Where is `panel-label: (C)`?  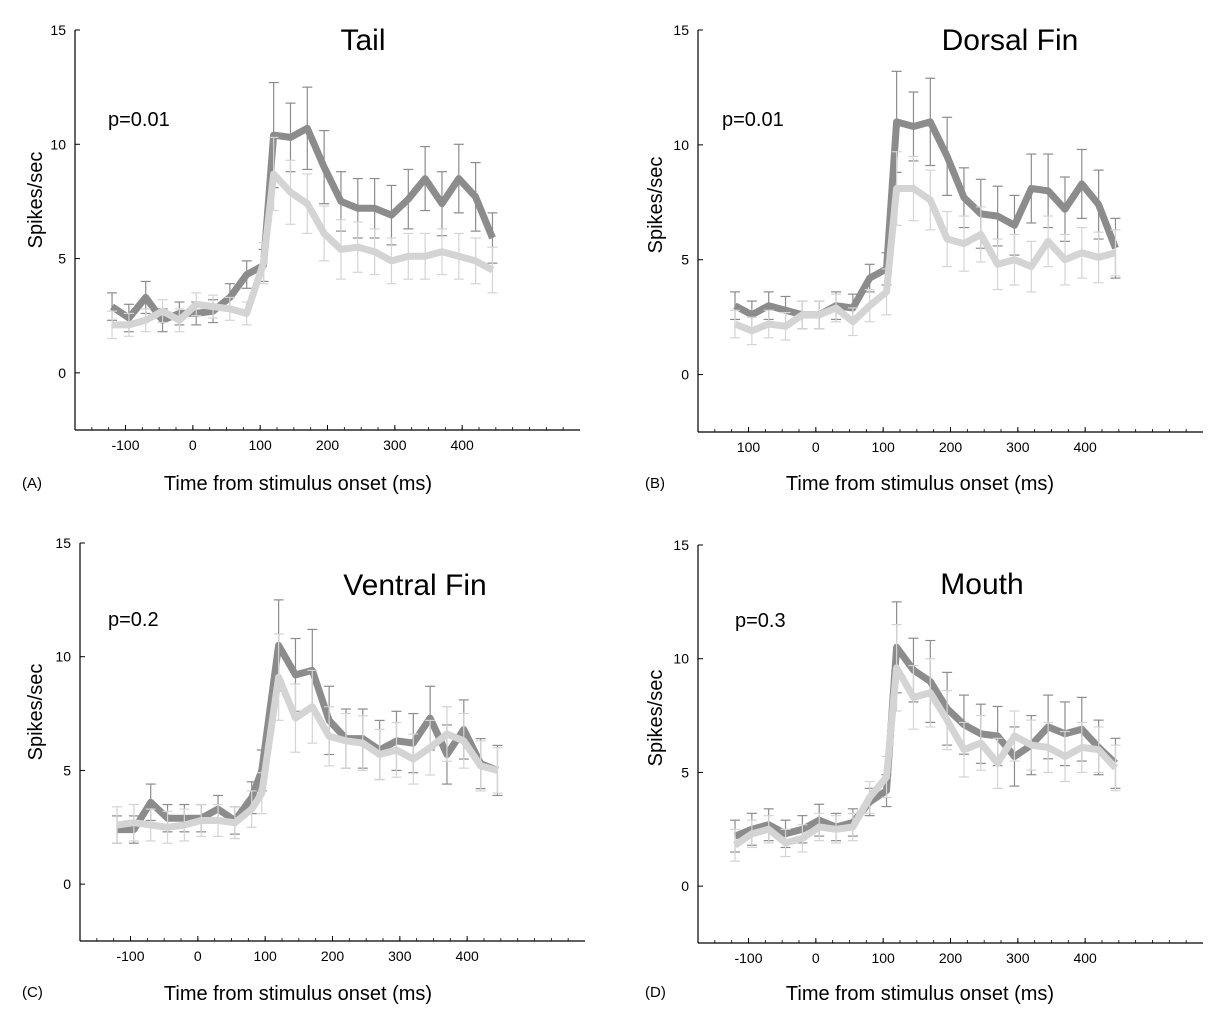
panel-label: (C) is located at coordinates (32, 992).